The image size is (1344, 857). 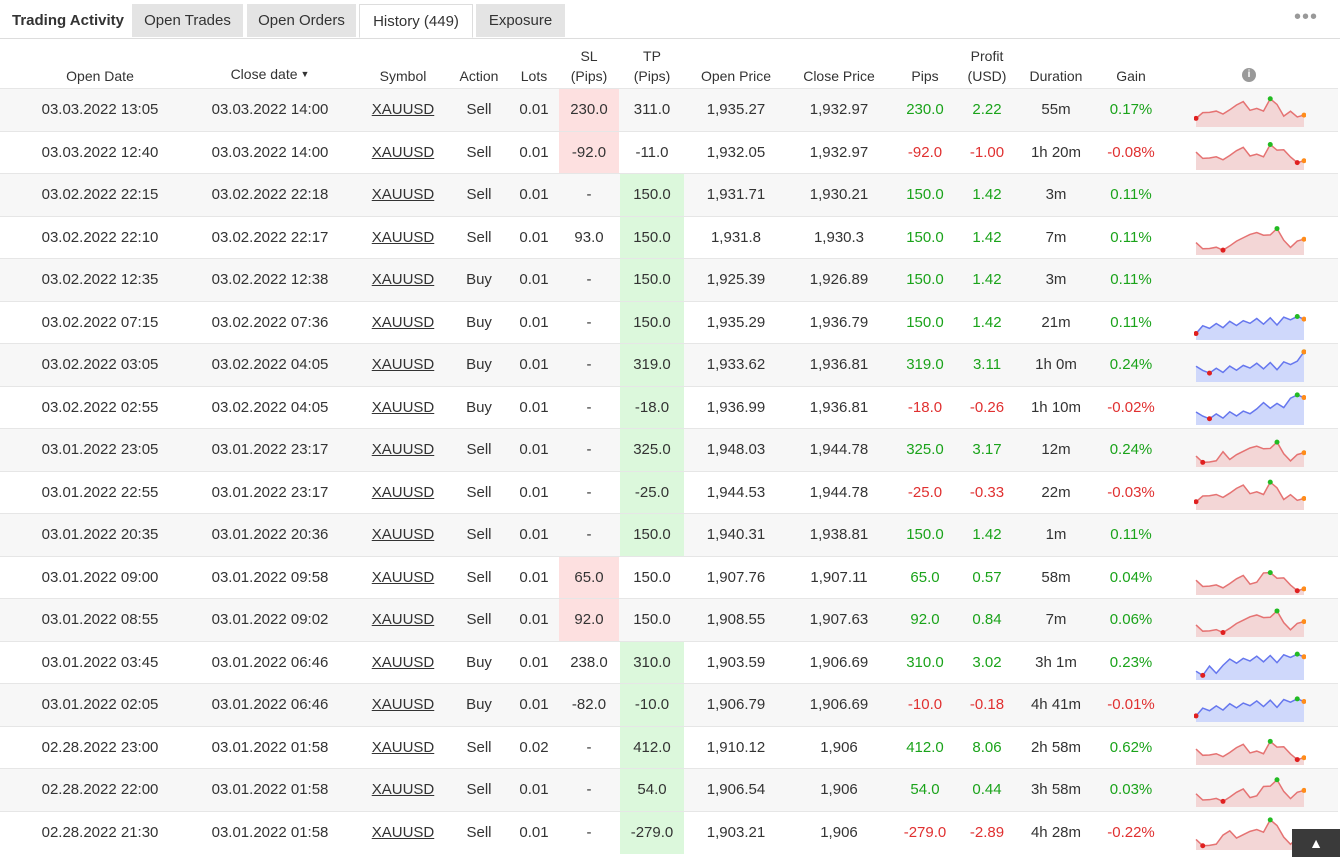 I want to click on cell-sl: -, so click(x=589, y=492).